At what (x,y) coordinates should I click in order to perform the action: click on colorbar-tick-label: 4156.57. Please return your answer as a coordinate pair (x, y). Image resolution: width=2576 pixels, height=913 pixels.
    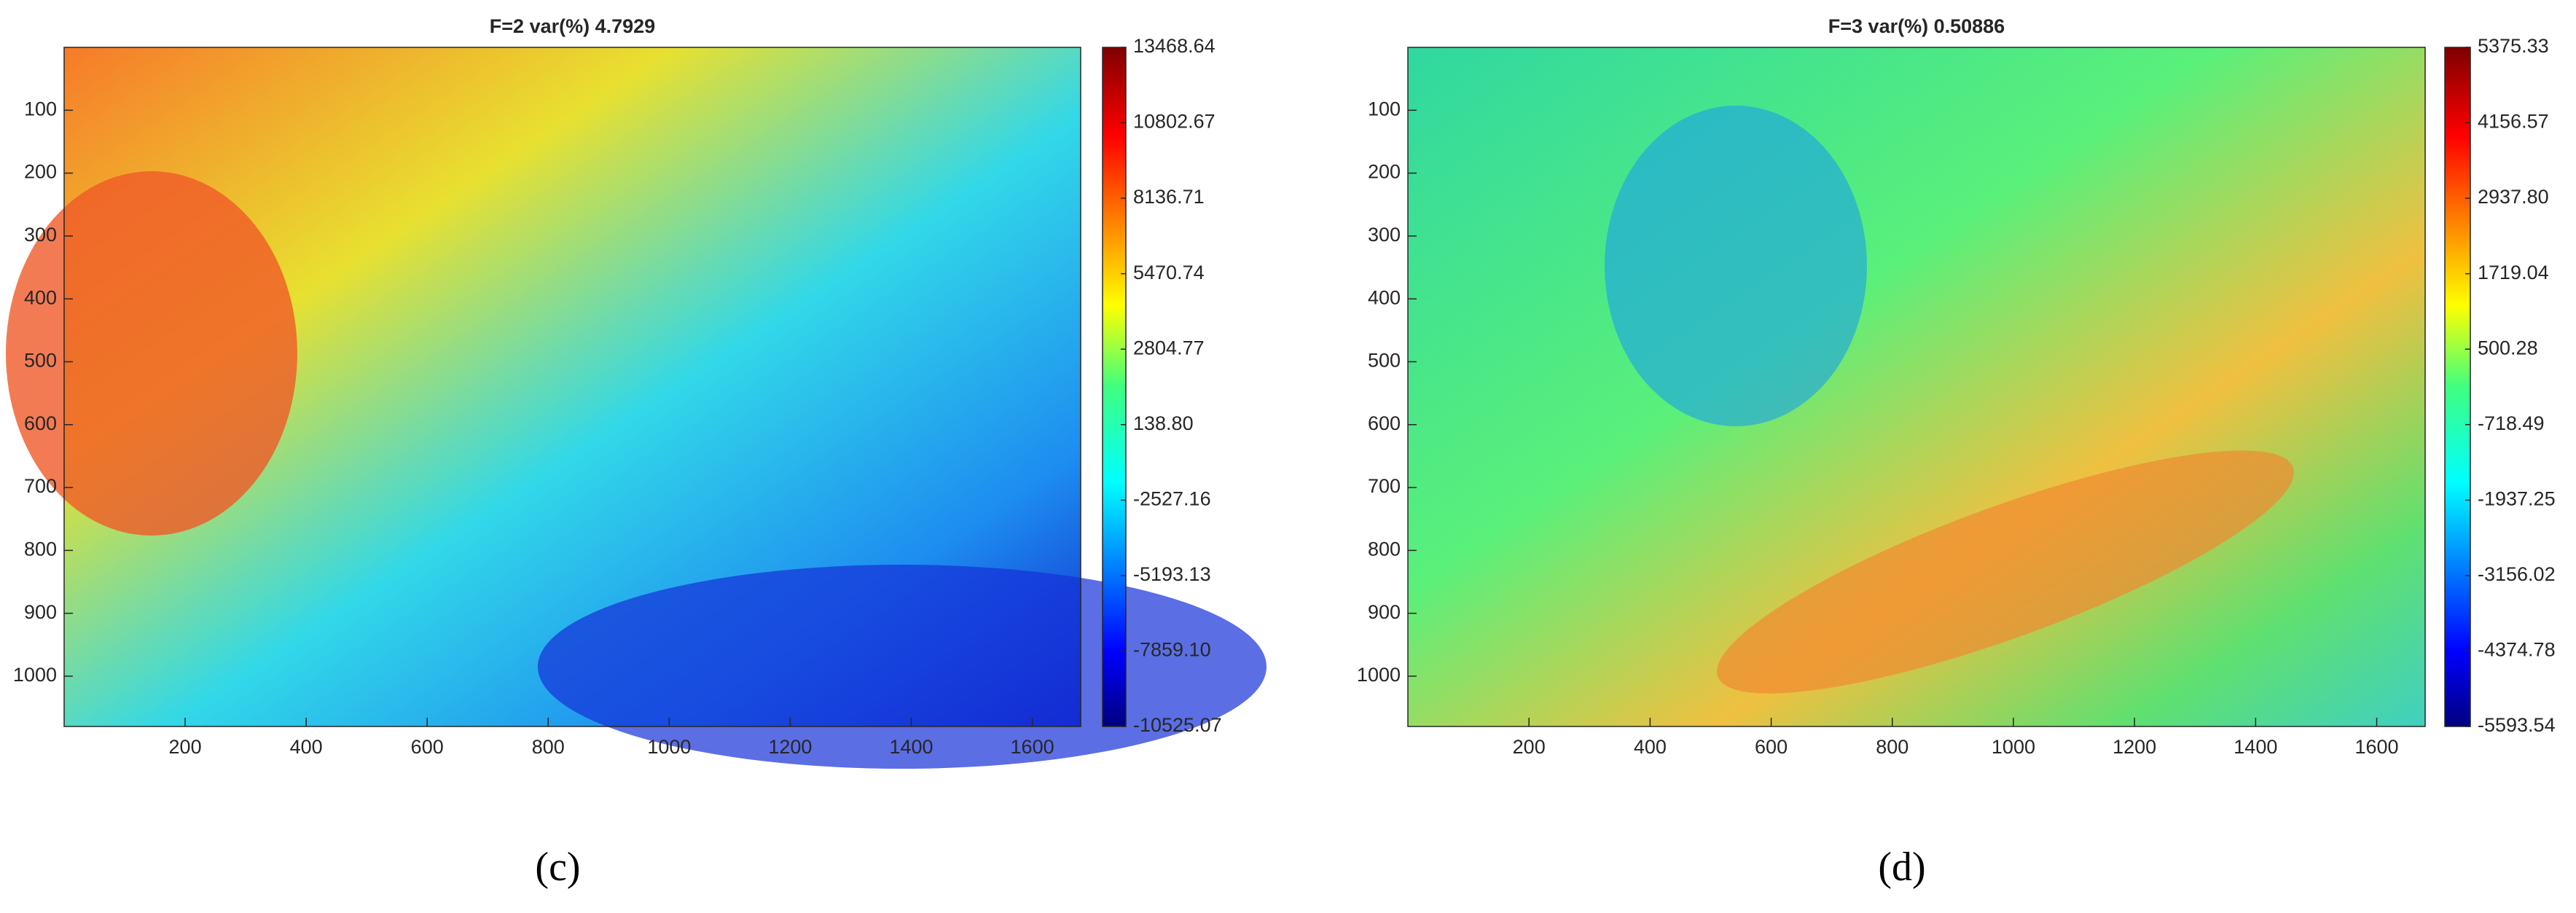
    Looking at the image, I should click on (2513, 122).